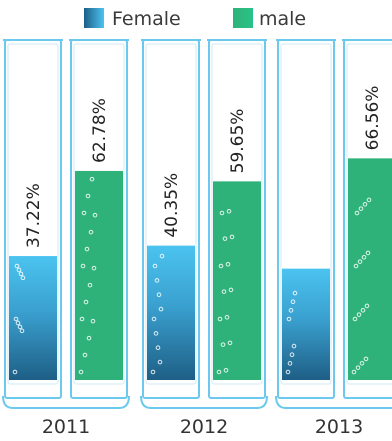  What do you see at coordinates (237, 280) in the screenshot?
I see `bar-male-2012` at bounding box center [237, 280].